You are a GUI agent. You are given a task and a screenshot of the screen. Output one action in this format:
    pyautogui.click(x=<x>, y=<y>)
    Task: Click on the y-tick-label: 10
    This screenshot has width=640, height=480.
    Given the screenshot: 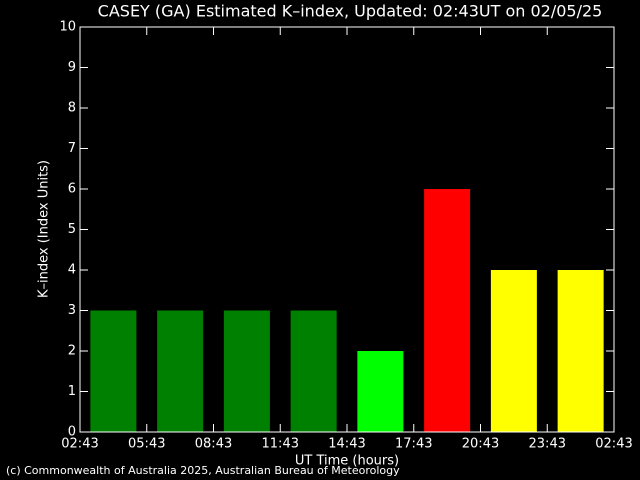 What is the action you would take?
    pyautogui.click(x=67, y=27)
    